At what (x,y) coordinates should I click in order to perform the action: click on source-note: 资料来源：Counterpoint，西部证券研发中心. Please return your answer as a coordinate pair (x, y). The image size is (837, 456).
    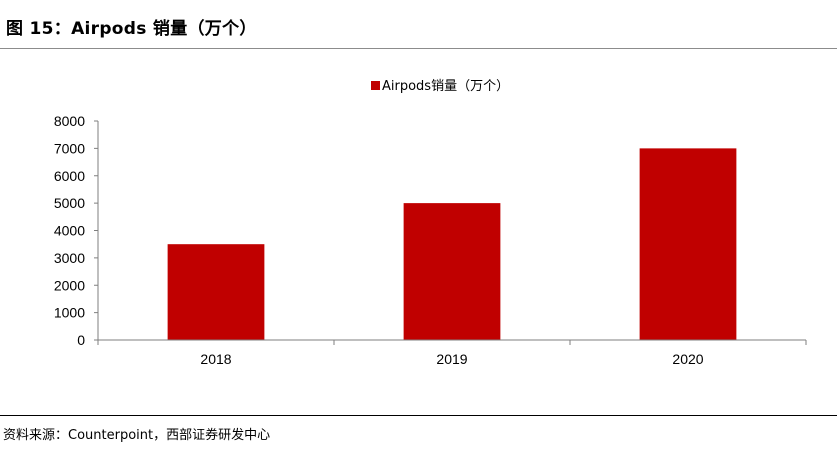
    Looking at the image, I should click on (137, 435).